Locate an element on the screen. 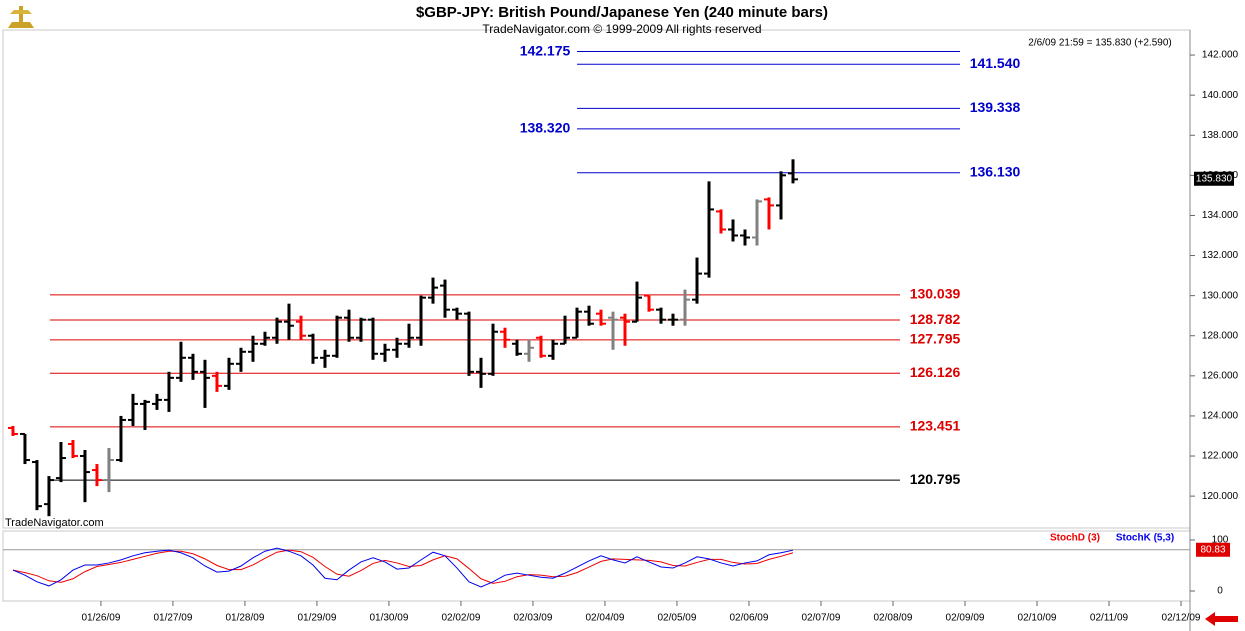  current-box is located at coordinates (1213, 549).